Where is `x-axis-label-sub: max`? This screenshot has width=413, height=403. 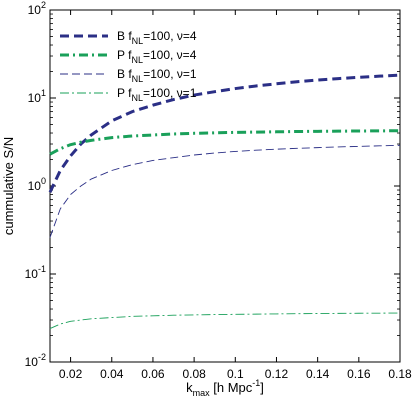 x-axis-label-sub: max is located at coordinates (202, 393).